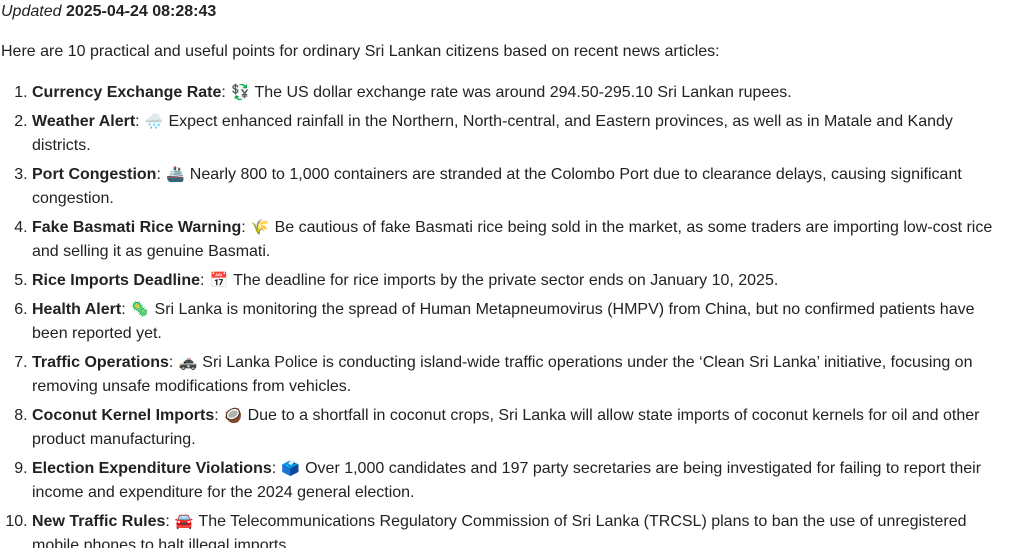 The height and width of the screenshot is (548, 1012). Describe the element at coordinates (127, 92) in the screenshot. I see `point-title: Currency Exchange Rate` at that location.